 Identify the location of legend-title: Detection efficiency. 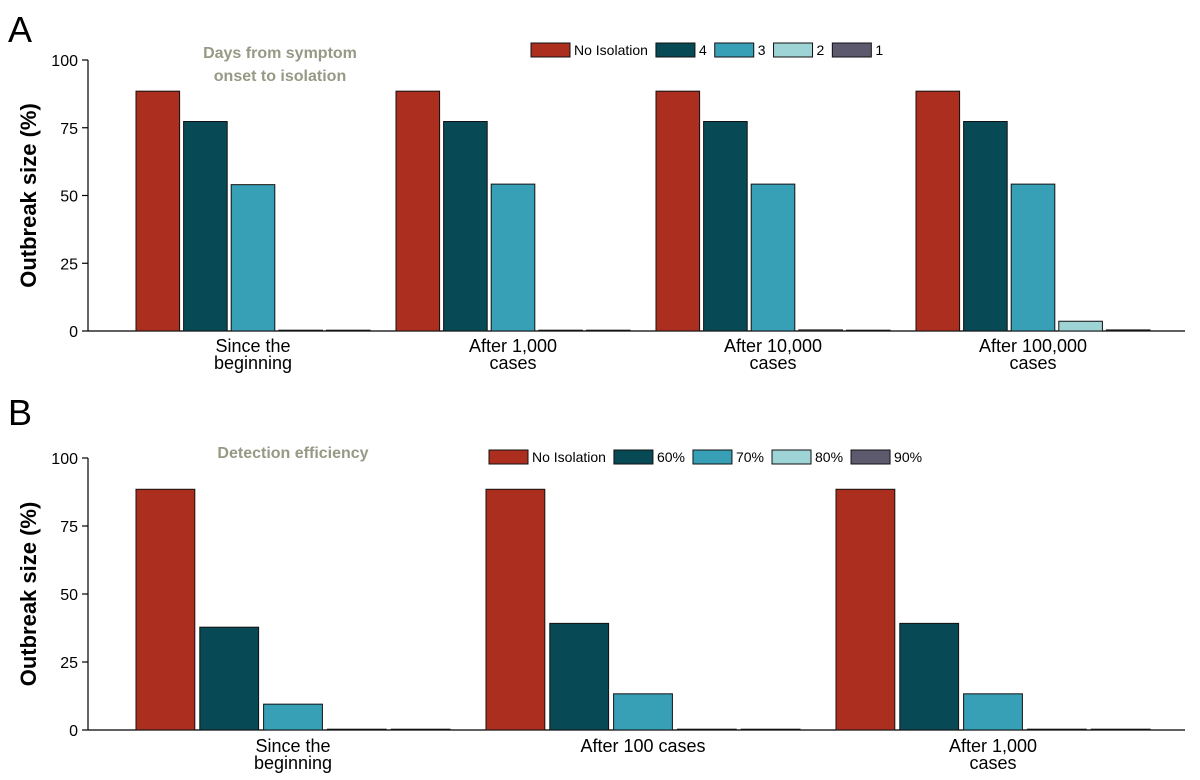
(292, 453).